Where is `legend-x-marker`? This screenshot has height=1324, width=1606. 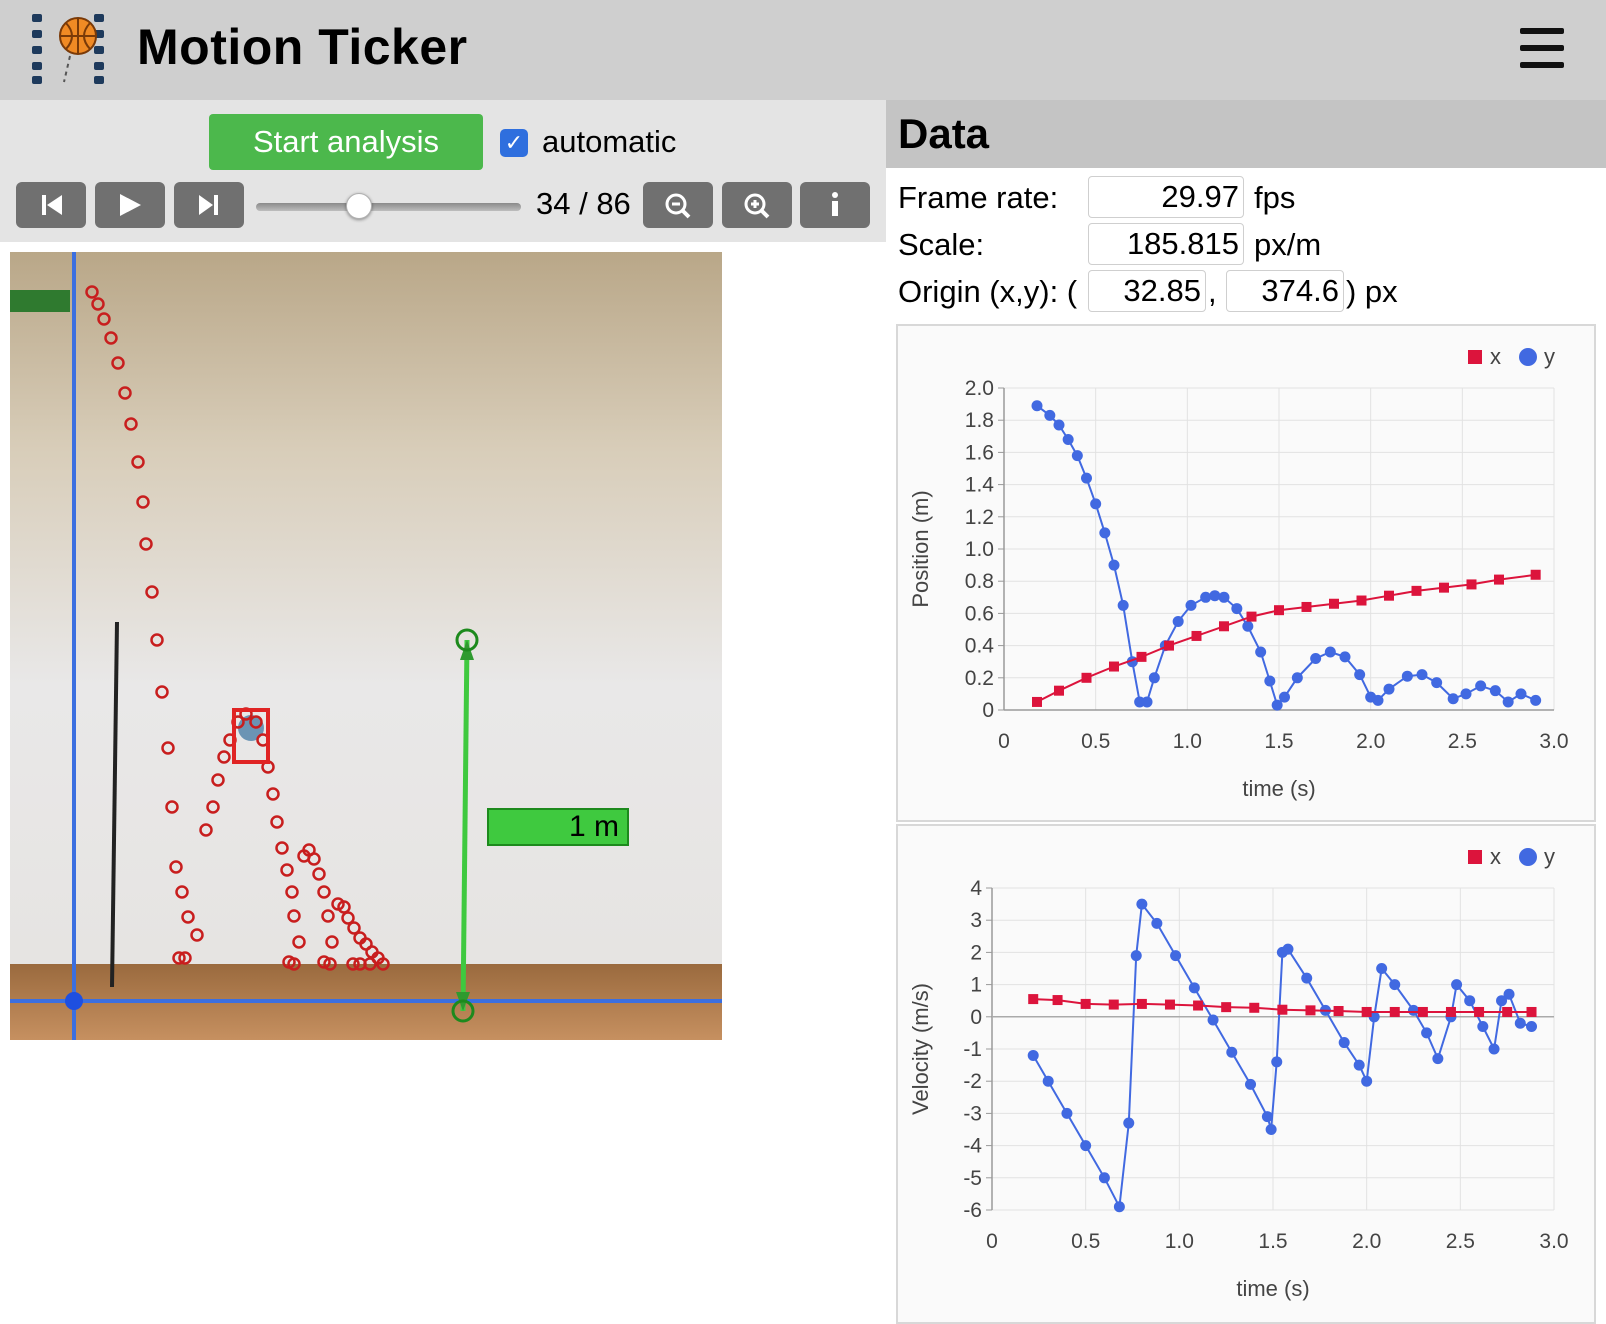
legend-x-marker is located at coordinates (1475, 357).